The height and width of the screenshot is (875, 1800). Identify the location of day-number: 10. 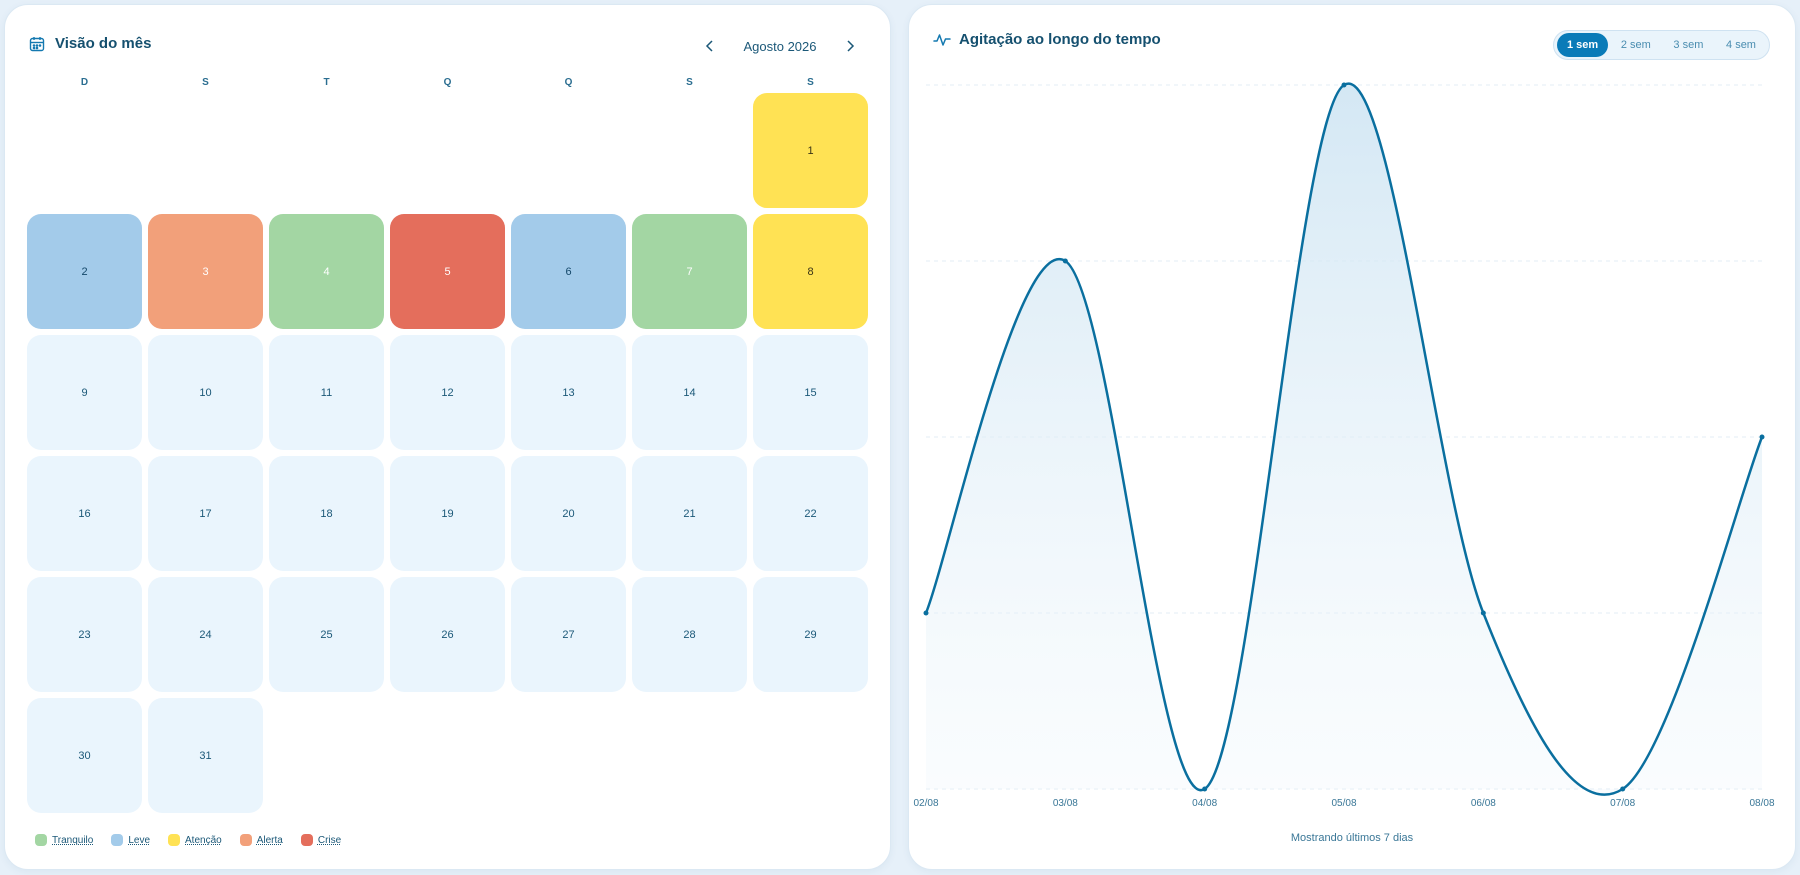
(205, 392).